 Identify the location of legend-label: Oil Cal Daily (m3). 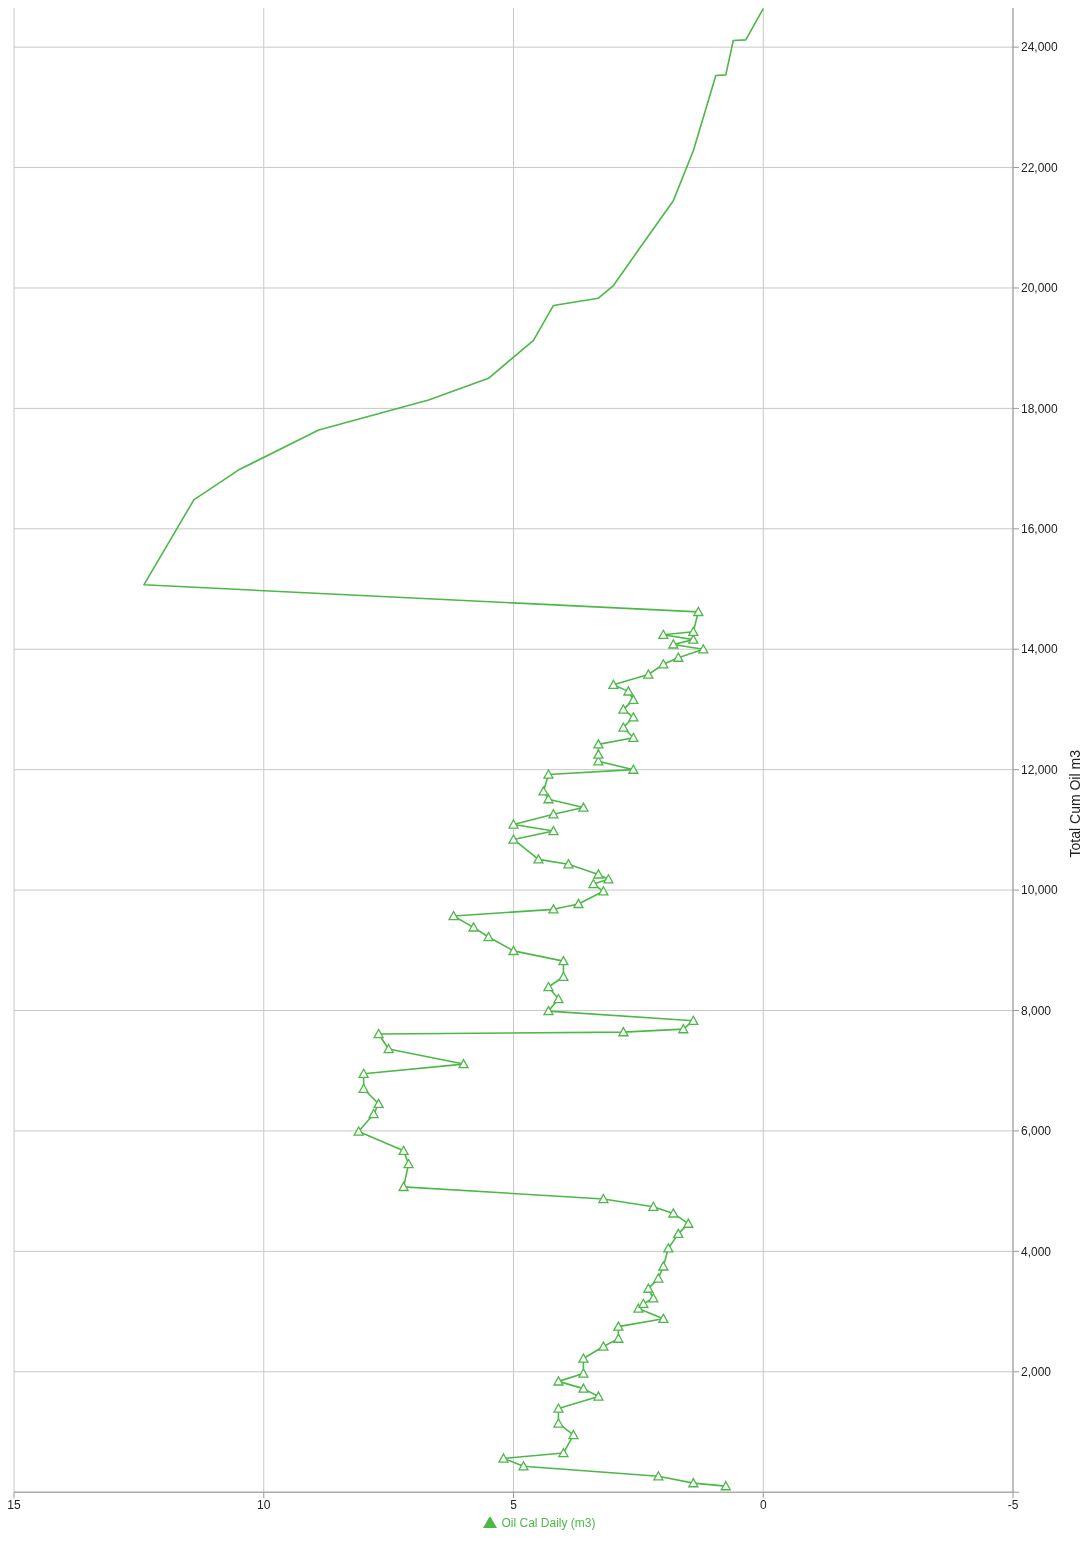
(548, 1523).